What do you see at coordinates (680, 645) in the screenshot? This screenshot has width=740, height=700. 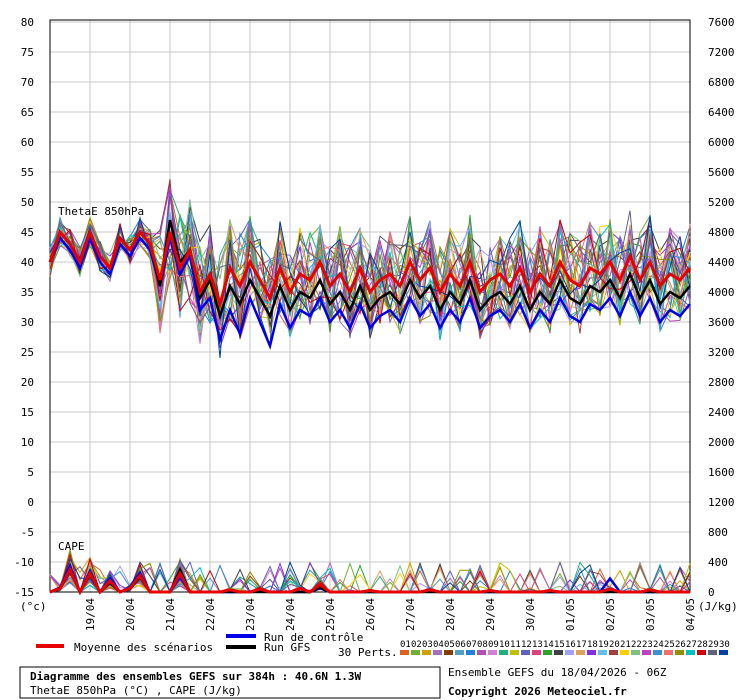 I see `pert-number: 26` at bounding box center [680, 645].